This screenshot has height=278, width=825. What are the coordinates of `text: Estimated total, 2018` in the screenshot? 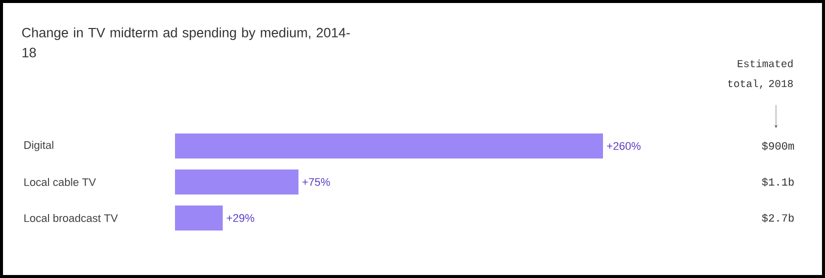 It's located at (760, 74).